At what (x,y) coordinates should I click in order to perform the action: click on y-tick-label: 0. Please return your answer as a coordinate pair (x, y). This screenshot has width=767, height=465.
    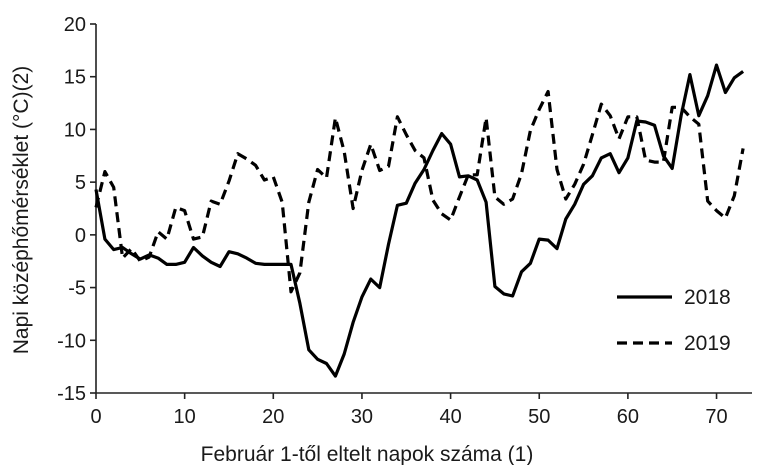
    Looking at the image, I should click on (80, 236).